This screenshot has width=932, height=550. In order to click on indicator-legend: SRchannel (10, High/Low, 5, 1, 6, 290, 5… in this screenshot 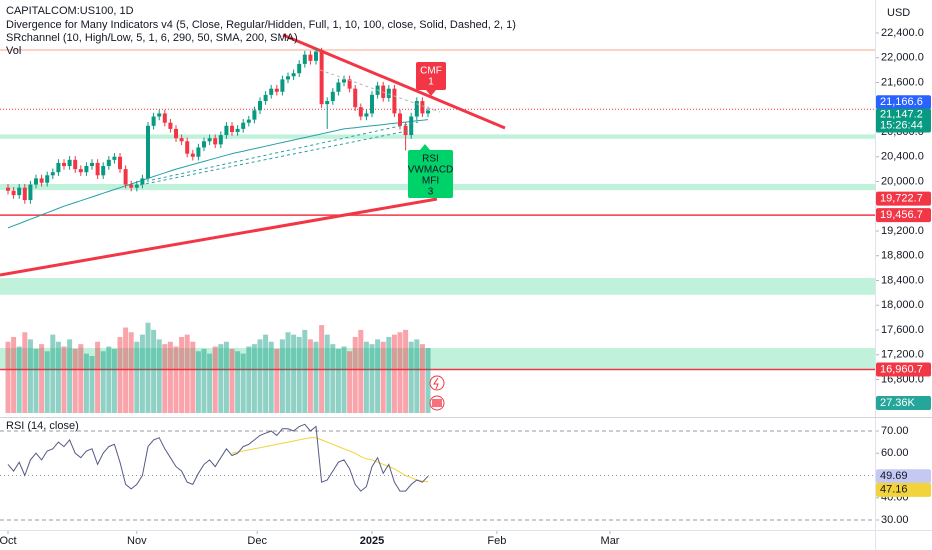, I will do `click(152, 38)`.